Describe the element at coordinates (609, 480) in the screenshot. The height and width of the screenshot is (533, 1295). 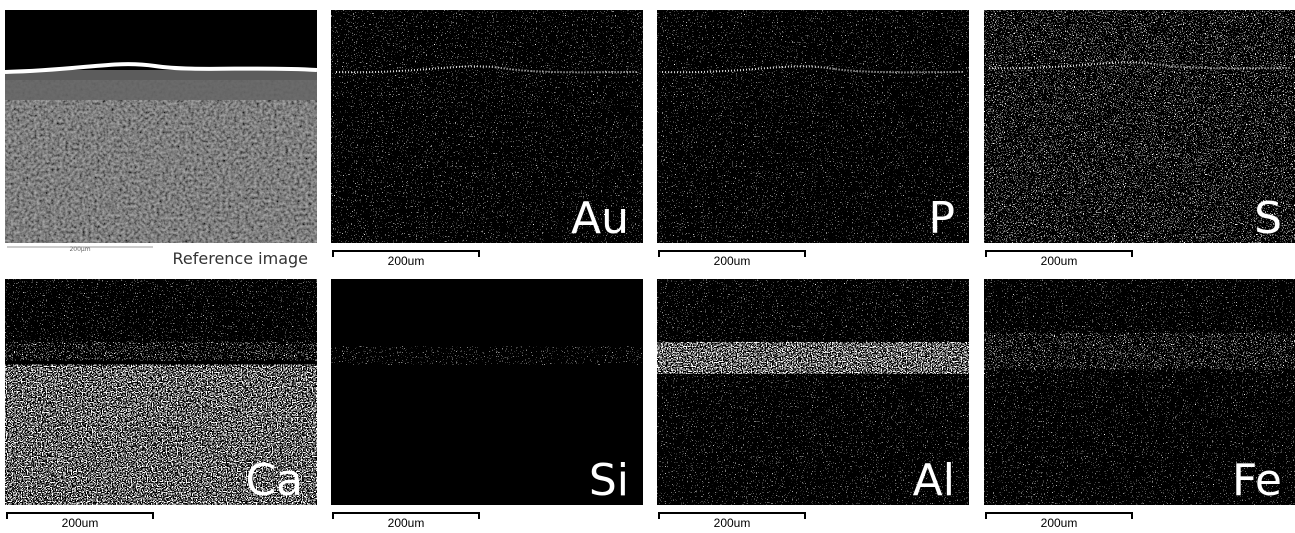
I see `element-label: Si` at that location.